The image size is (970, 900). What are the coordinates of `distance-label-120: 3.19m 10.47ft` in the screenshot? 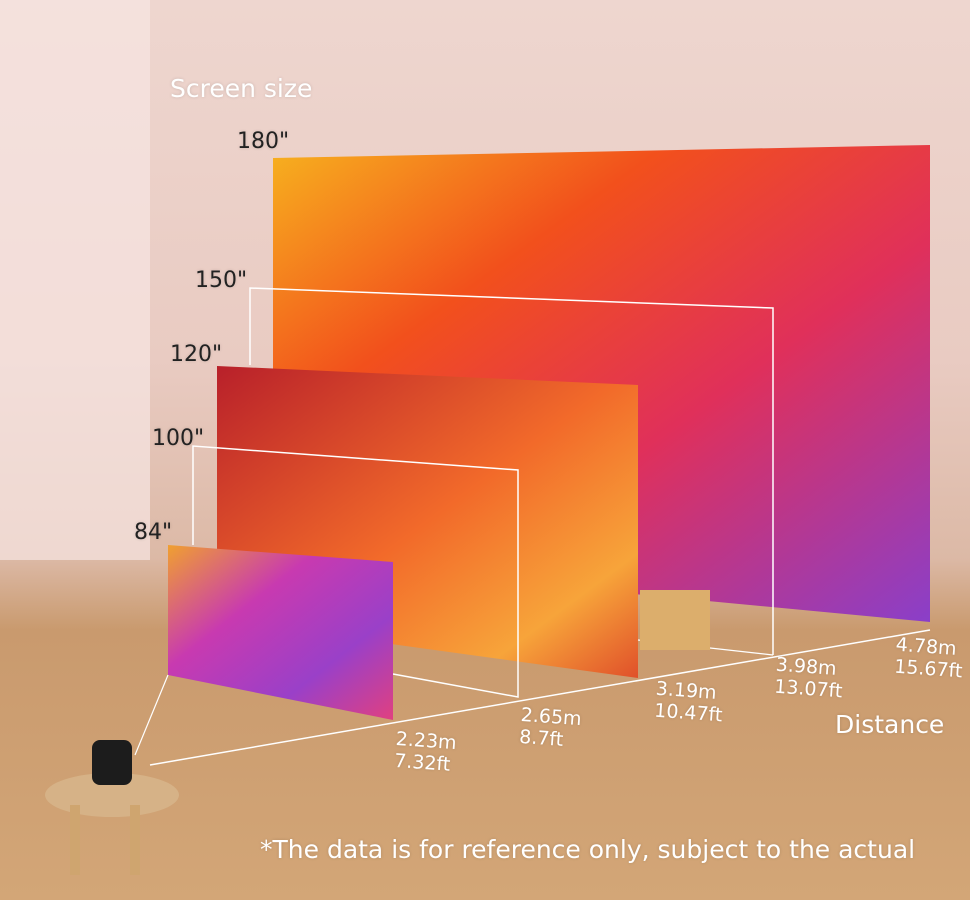 It's located at (689, 702).